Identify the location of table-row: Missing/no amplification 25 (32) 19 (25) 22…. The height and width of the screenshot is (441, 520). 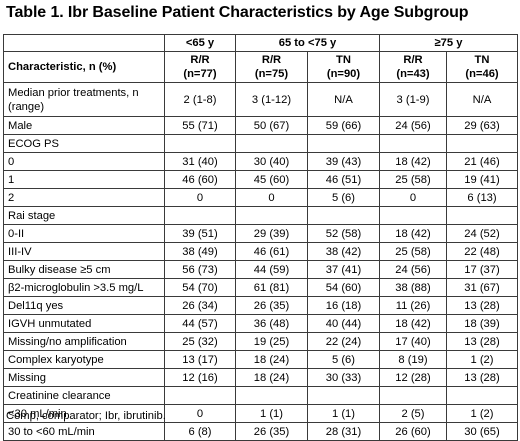
(261, 341).